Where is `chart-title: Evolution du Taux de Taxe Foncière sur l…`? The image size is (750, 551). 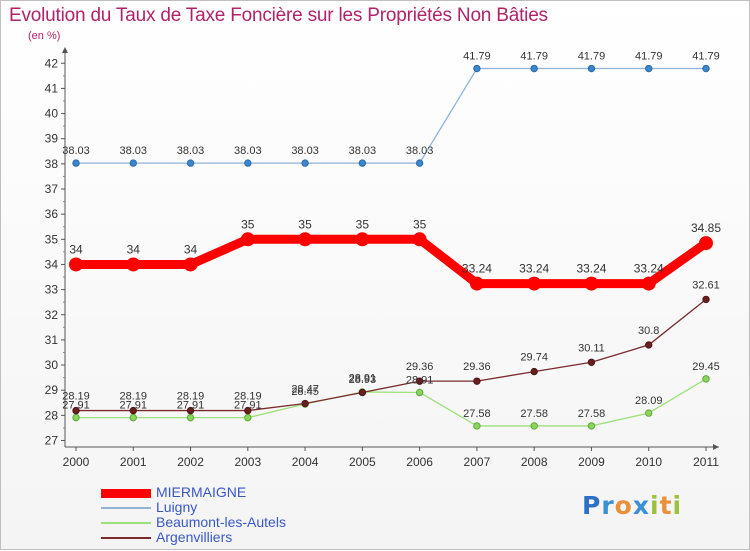 chart-title: Evolution du Taux de Taxe Foncière sur l… is located at coordinates (278, 15).